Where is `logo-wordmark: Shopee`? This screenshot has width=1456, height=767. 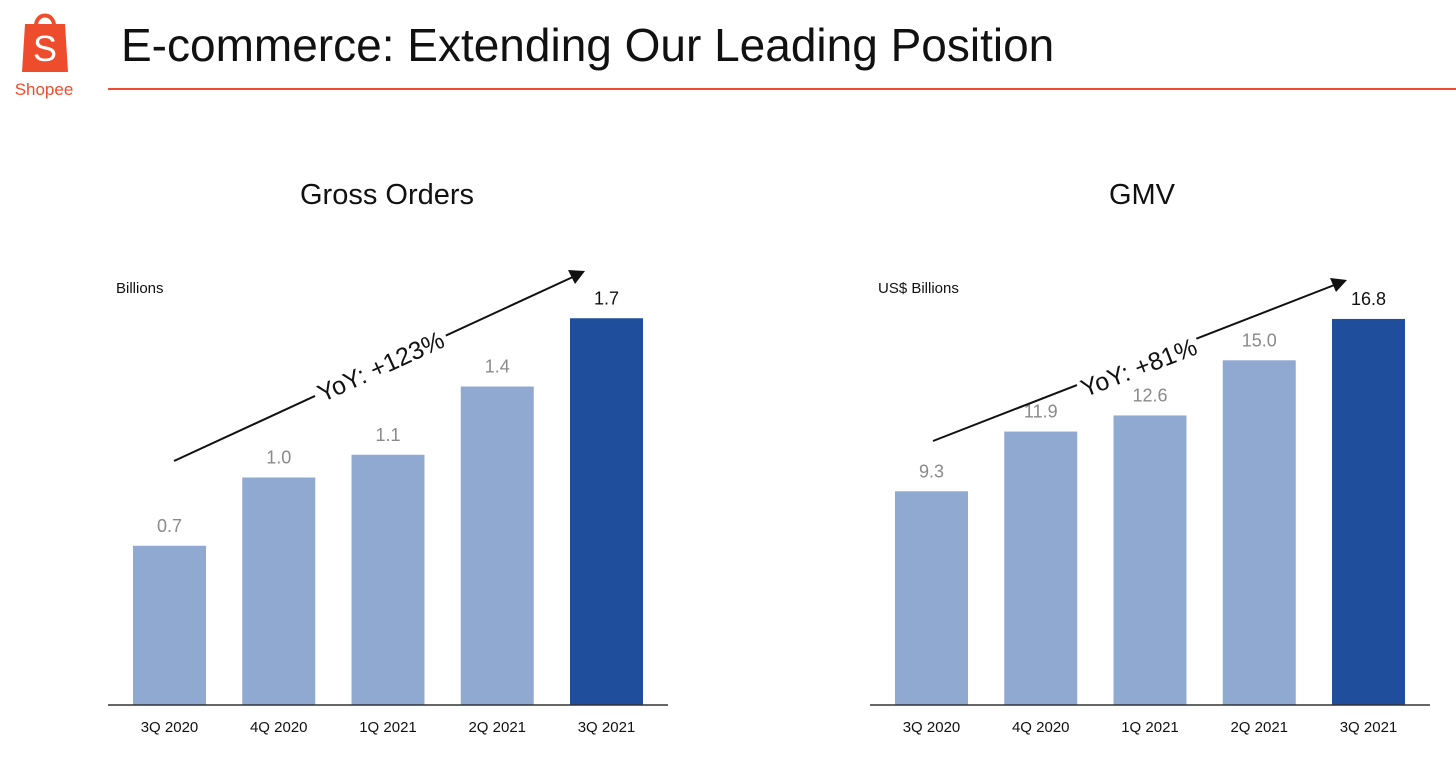 logo-wordmark: Shopee is located at coordinates (44, 89).